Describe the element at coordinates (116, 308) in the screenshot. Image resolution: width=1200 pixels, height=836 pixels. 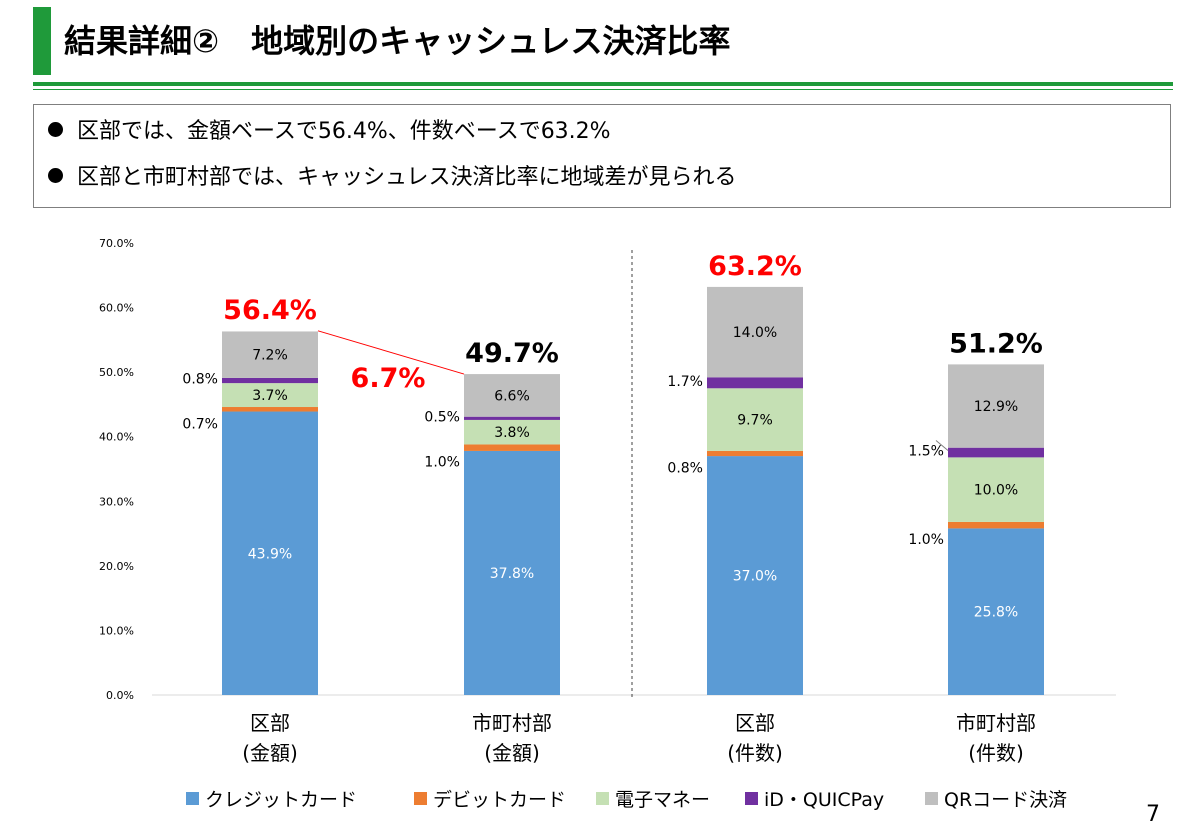
I see `y-tick-label: 60.0%` at that location.